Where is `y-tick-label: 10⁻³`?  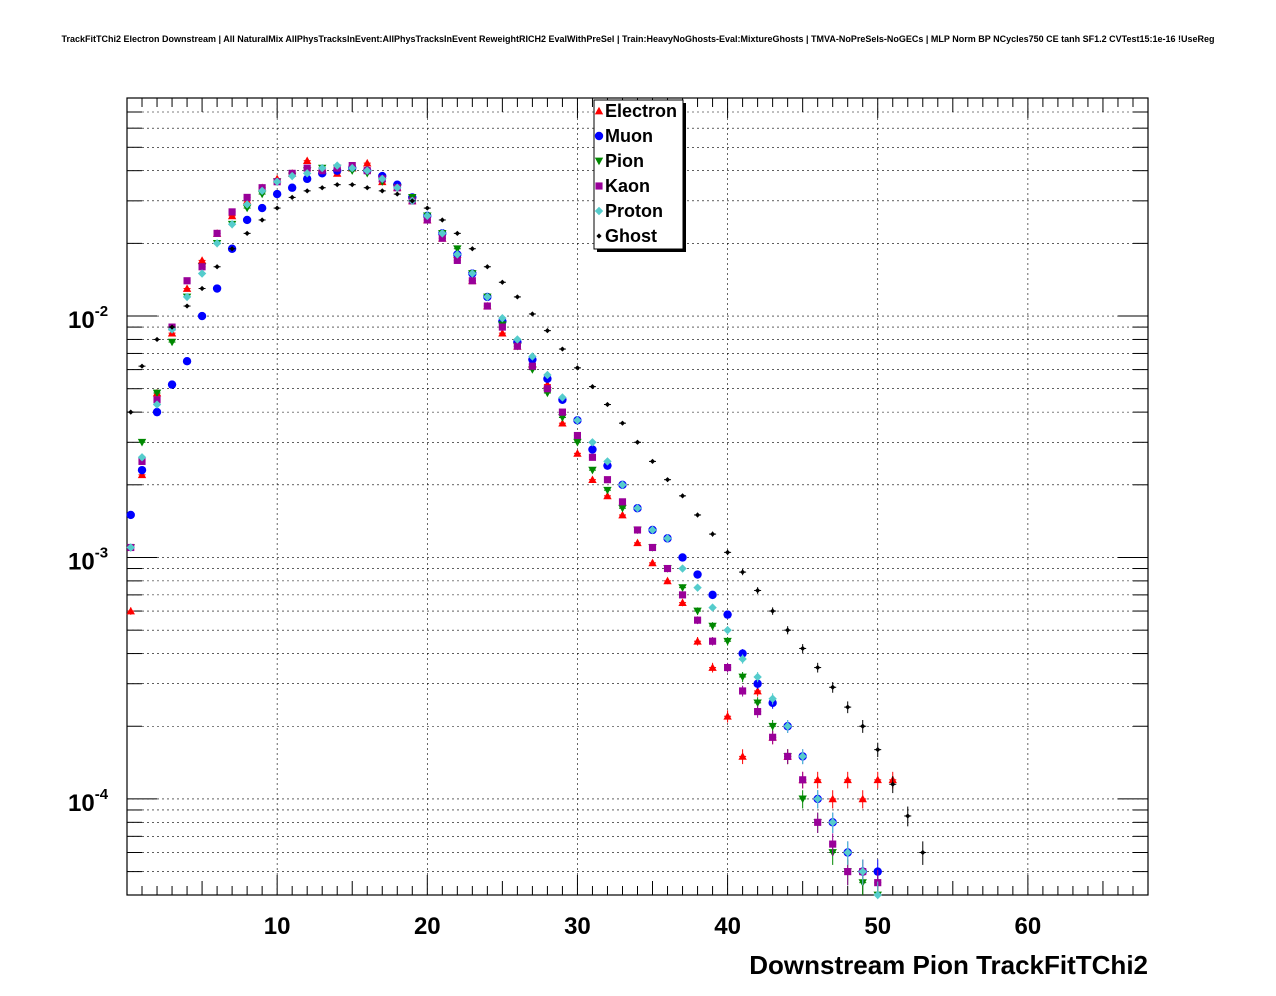
y-tick-label: 10⁻³ is located at coordinates (88, 559).